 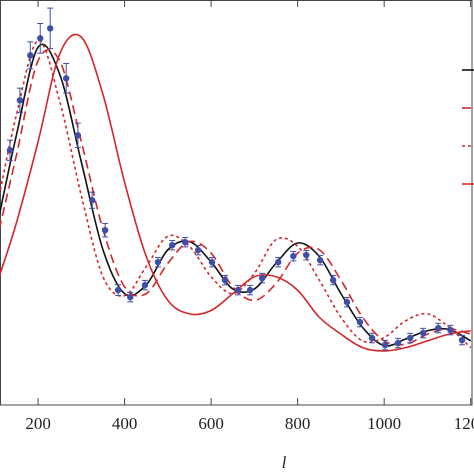 What do you see at coordinates (125, 423) in the screenshot?
I see `x-tick-label: 400` at bounding box center [125, 423].